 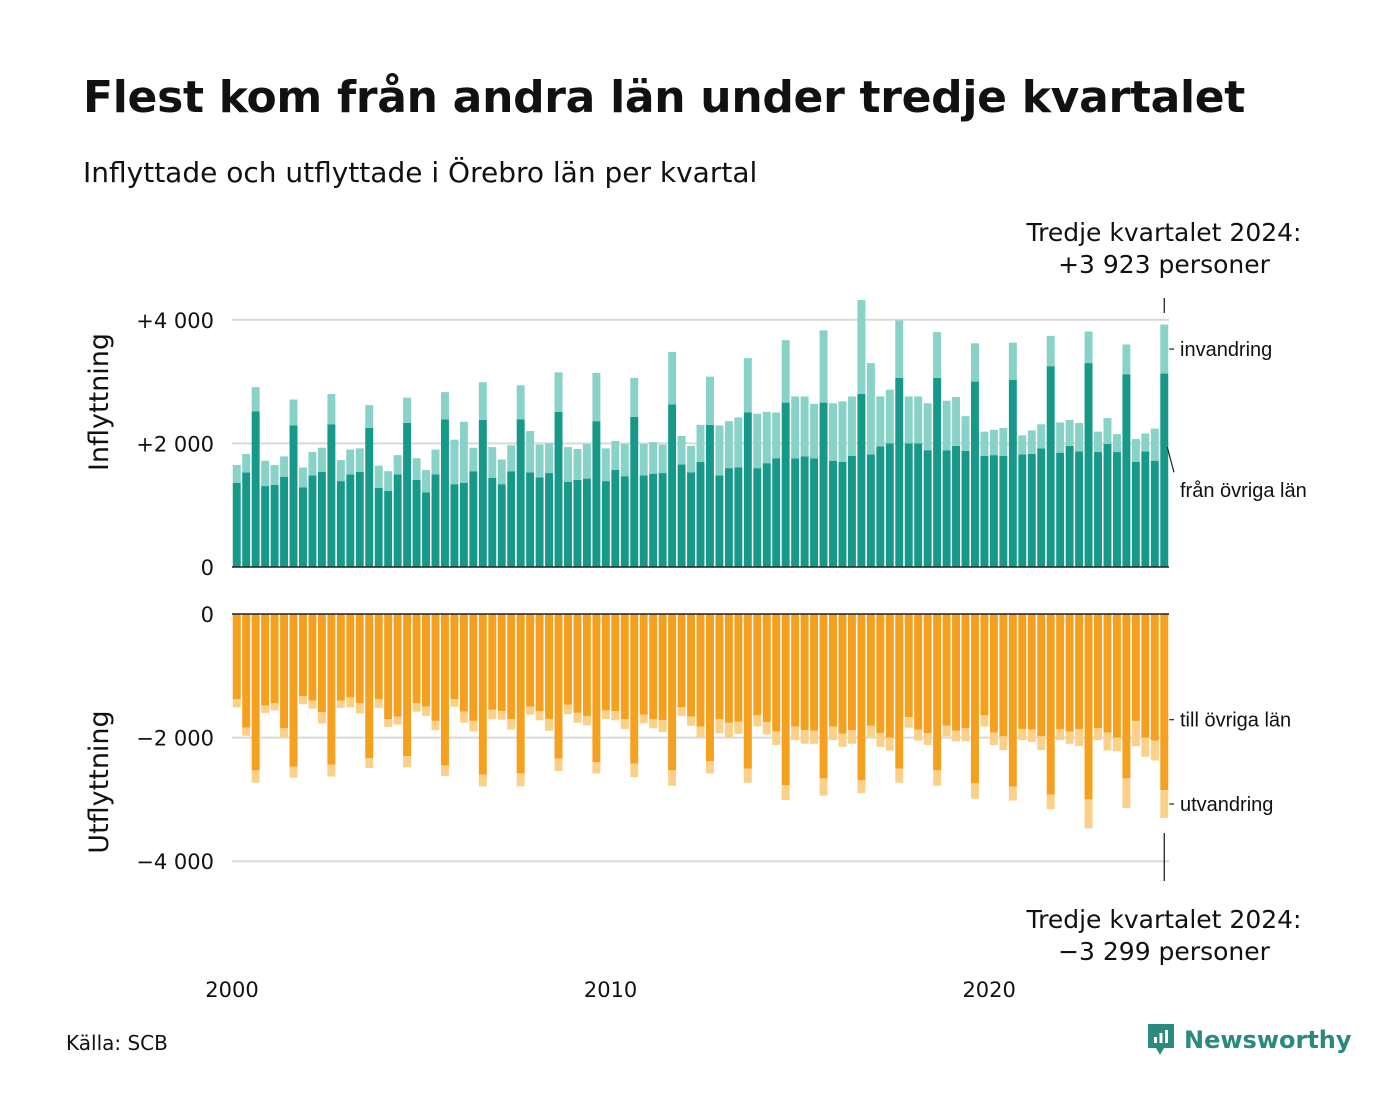 I want to click on y-axis-title-bottom: Utflyttning, so click(x=99, y=781).